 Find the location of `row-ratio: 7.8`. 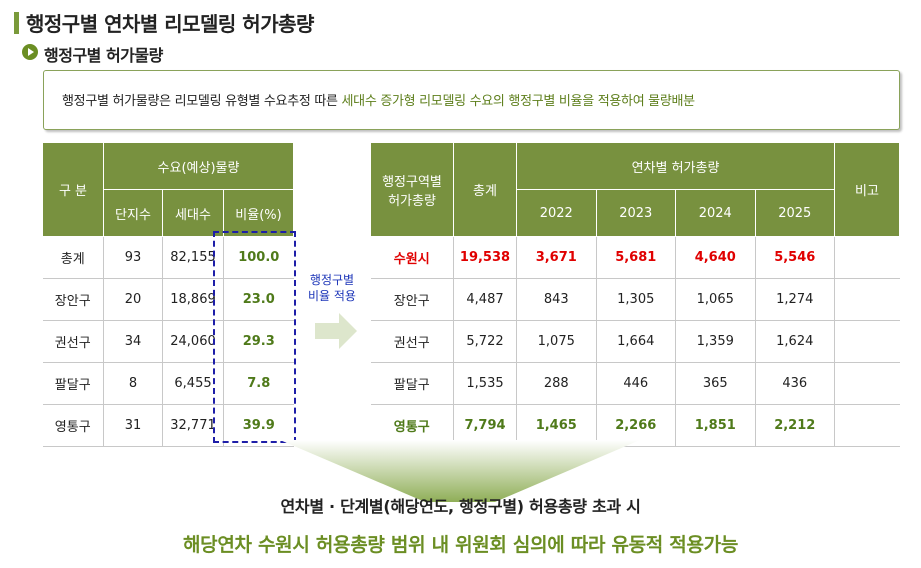

row-ratio: 7.8 is located at coordinates (258, 383).